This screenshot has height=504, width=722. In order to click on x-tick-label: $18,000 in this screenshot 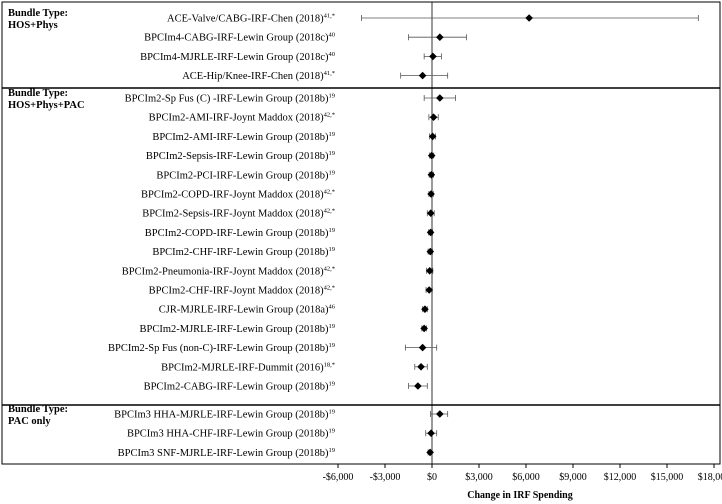, I will do `click(710, 477)`.